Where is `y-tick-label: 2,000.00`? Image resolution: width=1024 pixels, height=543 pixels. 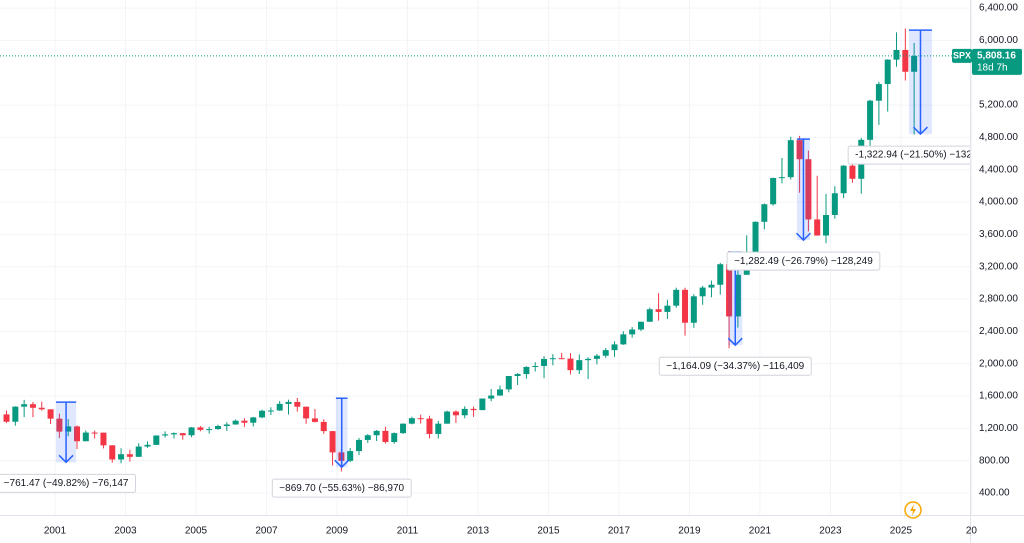 y-tick-label: 2,000.00 is located at coordinates (998, 363).